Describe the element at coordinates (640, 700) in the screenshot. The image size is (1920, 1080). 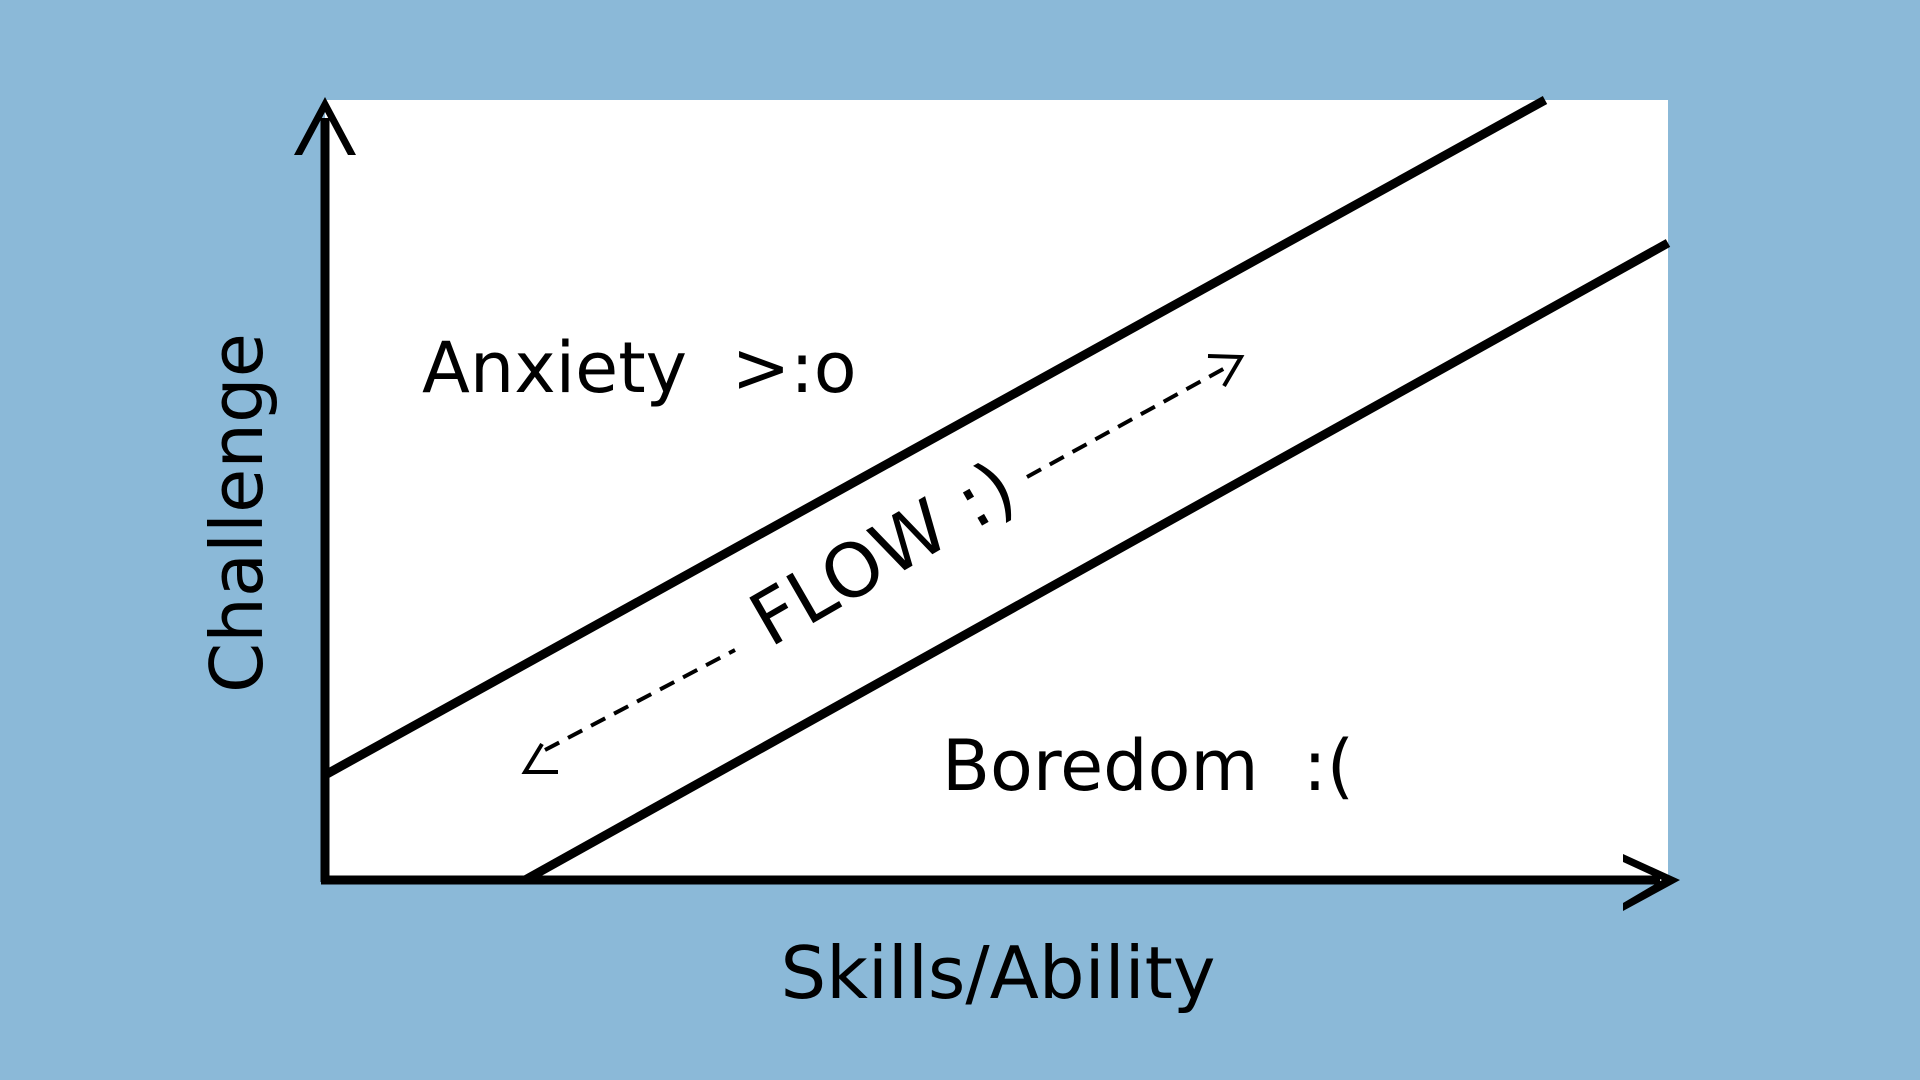
I see `flow-arrow-dashes-left` at that location.